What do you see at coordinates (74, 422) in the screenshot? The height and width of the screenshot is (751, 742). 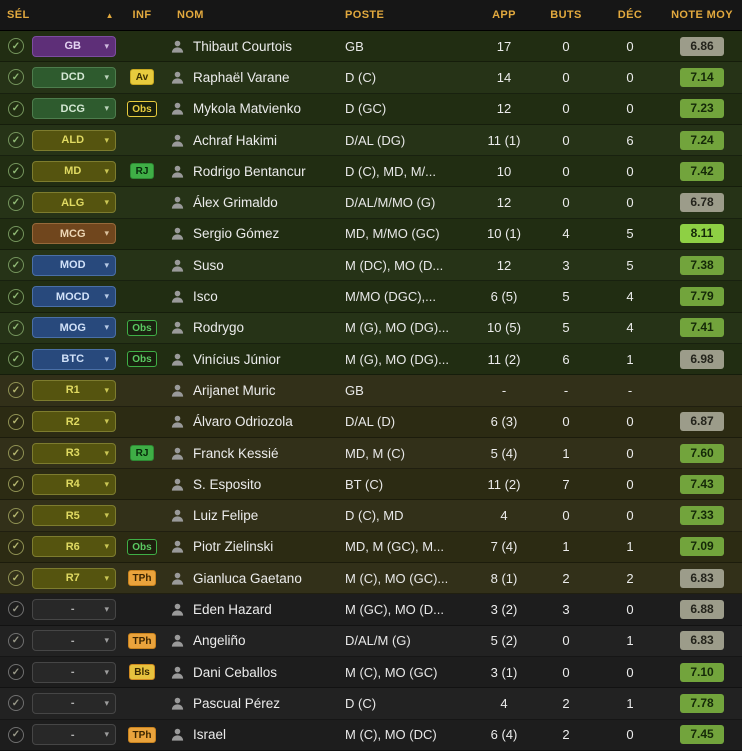 I see `position-dropdown: R2 ▾` at bounding box center [74, 422].